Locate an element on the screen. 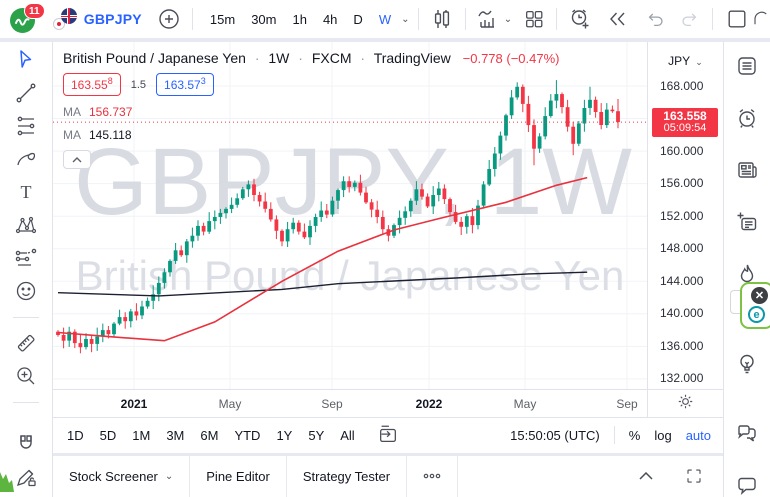  clock-utc: 15:50:05 (UTC) is located at coordinates (555, 435).